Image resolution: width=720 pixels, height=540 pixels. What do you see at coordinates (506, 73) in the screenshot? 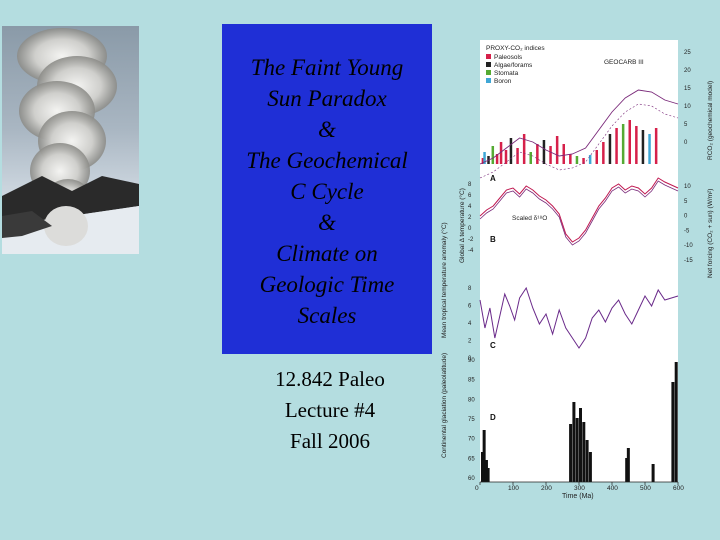
I see `legend-label: Stomata` at bounding box center [506, 73].